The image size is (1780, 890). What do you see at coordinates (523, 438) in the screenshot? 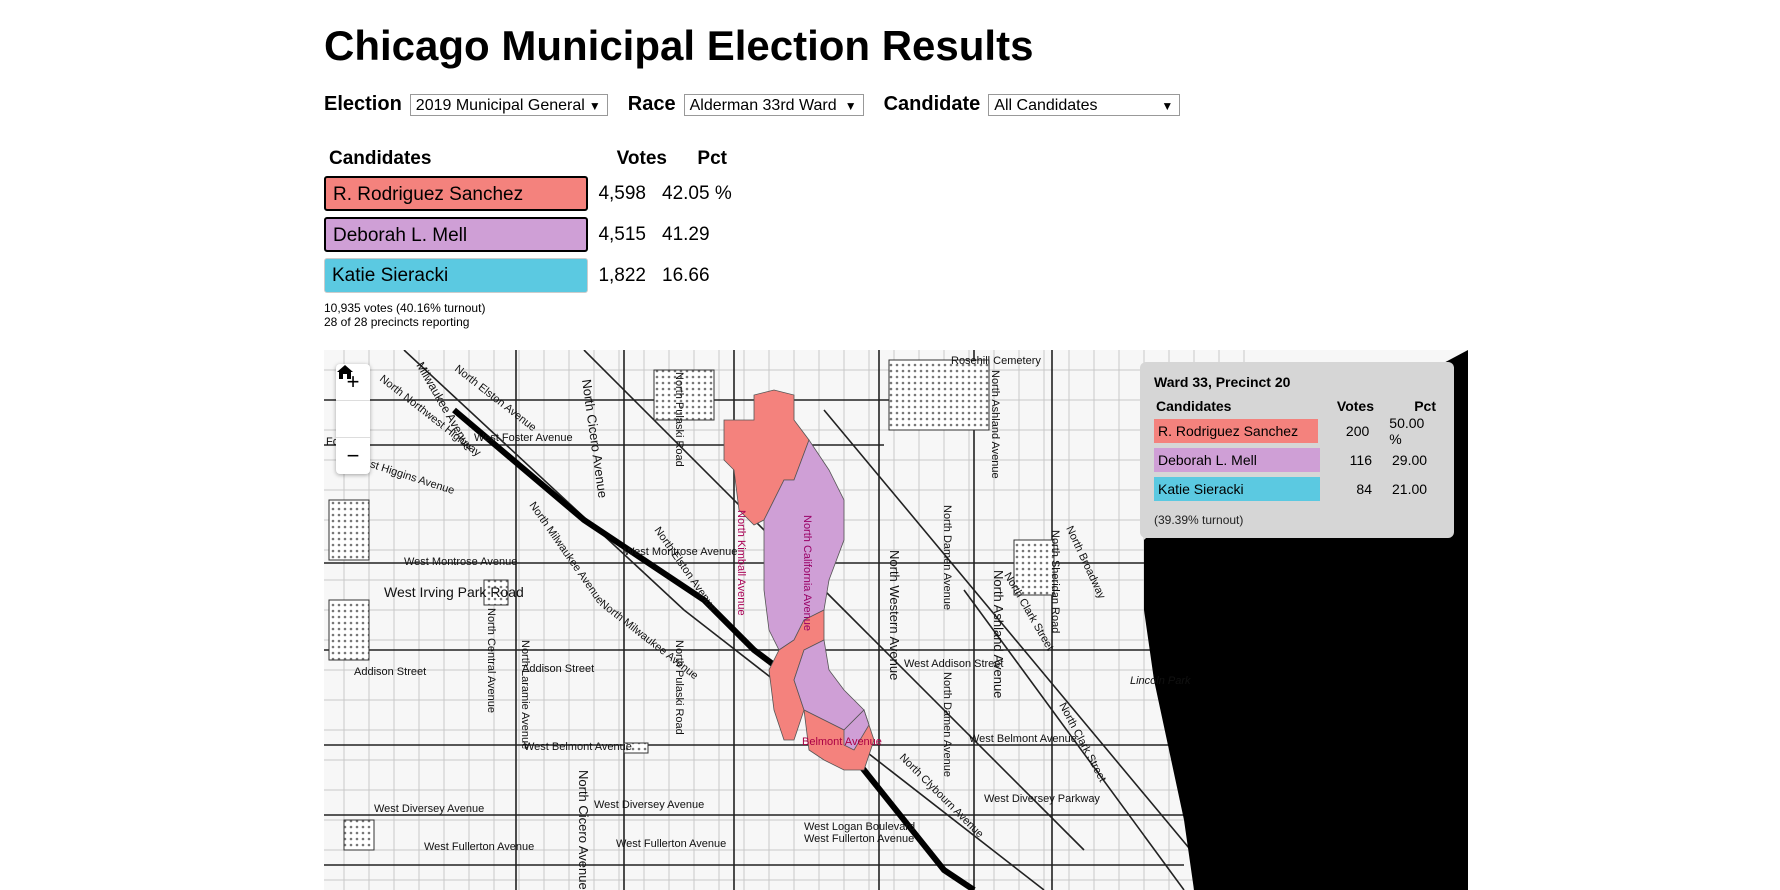
I see `map-label: West Foster Avenue` at bounding box center [523, 438].